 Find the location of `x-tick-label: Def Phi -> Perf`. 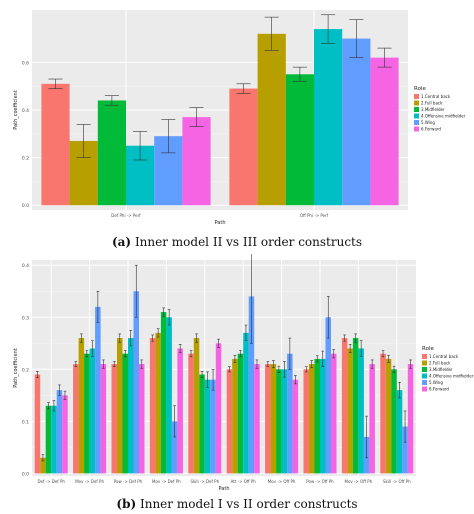

x-tick-label: Def Phi -> Perf is located at coordinates (126, 215).